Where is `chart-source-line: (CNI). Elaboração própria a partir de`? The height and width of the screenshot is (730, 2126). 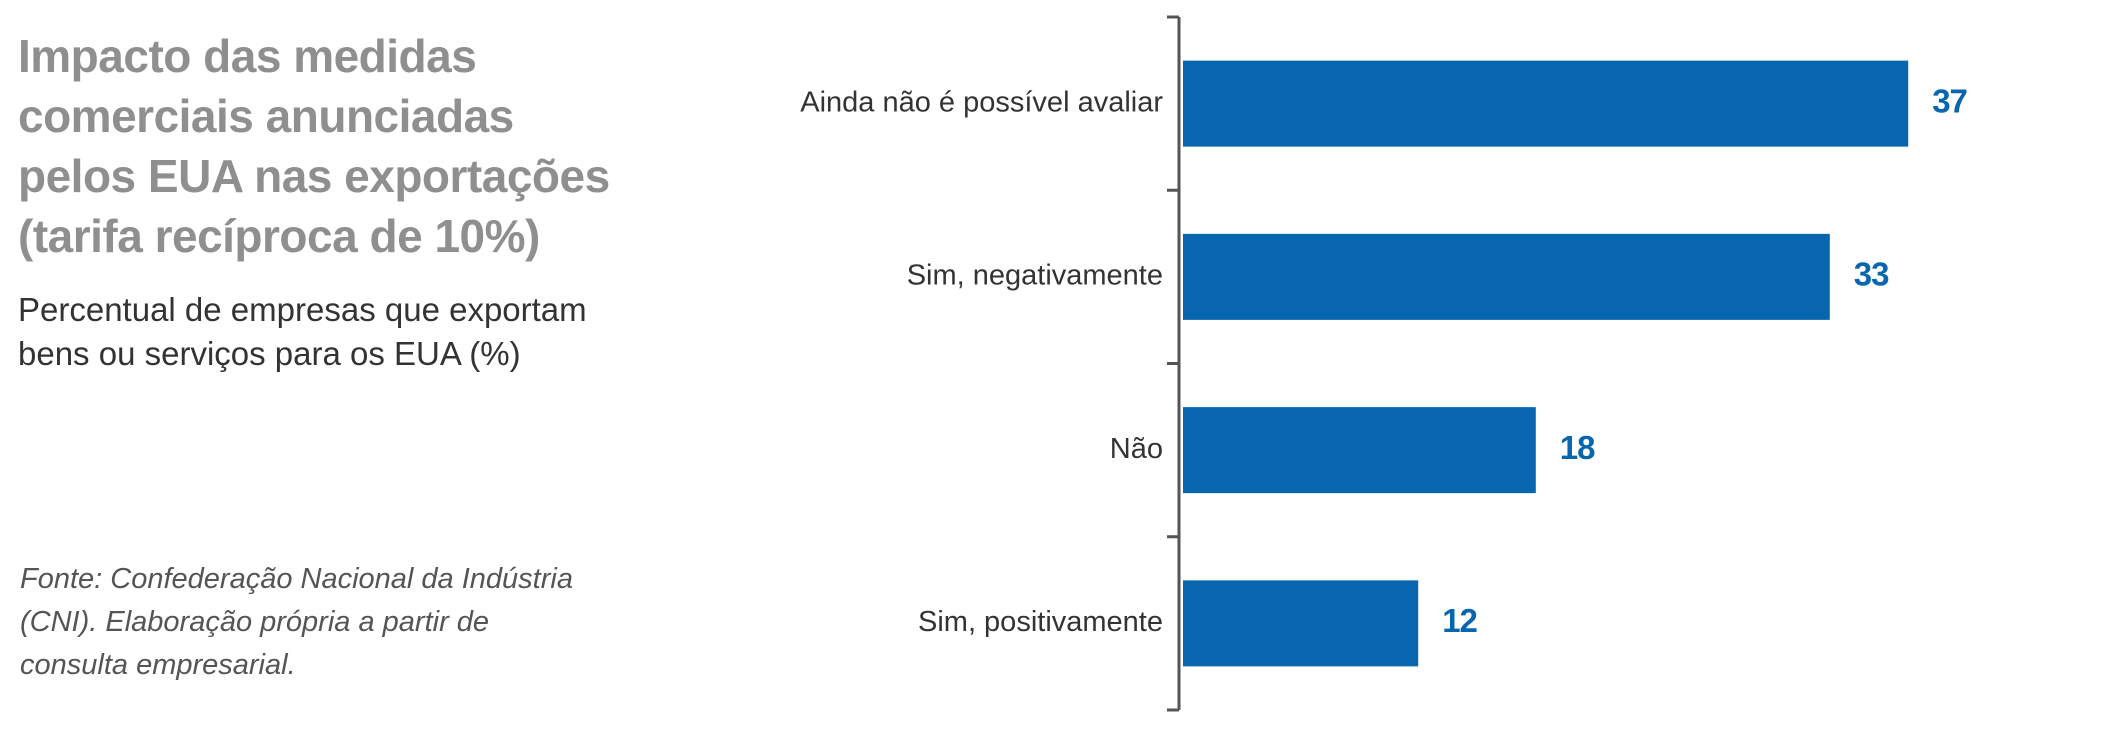
chart-source-line: (CNI). Elaboração própria a partir de is located at coordinates (255, 622).